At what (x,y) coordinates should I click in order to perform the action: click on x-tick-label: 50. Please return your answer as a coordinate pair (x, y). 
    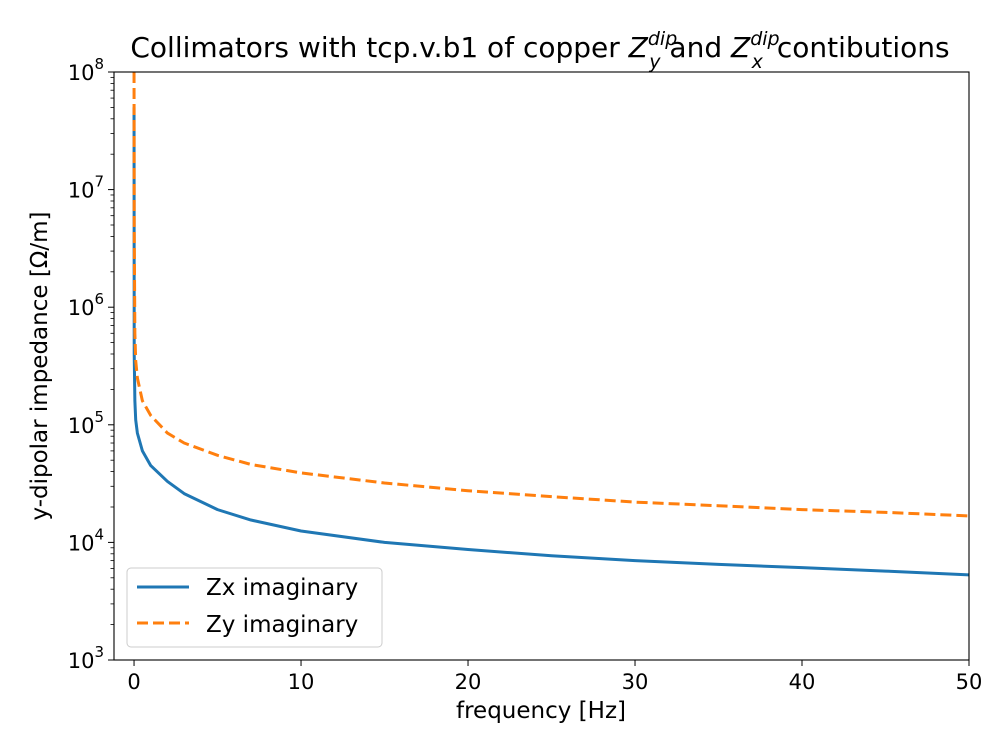
    Looking at the image, I should click on (969, 682).